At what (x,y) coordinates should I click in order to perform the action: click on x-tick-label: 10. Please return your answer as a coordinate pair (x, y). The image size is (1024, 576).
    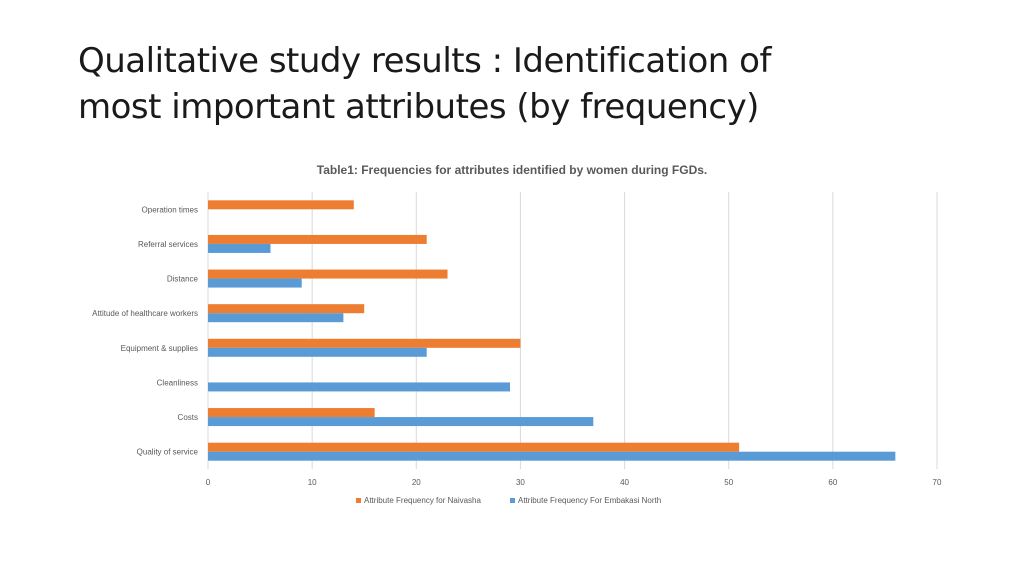
    Looking at the image, I should click on (312, 482).